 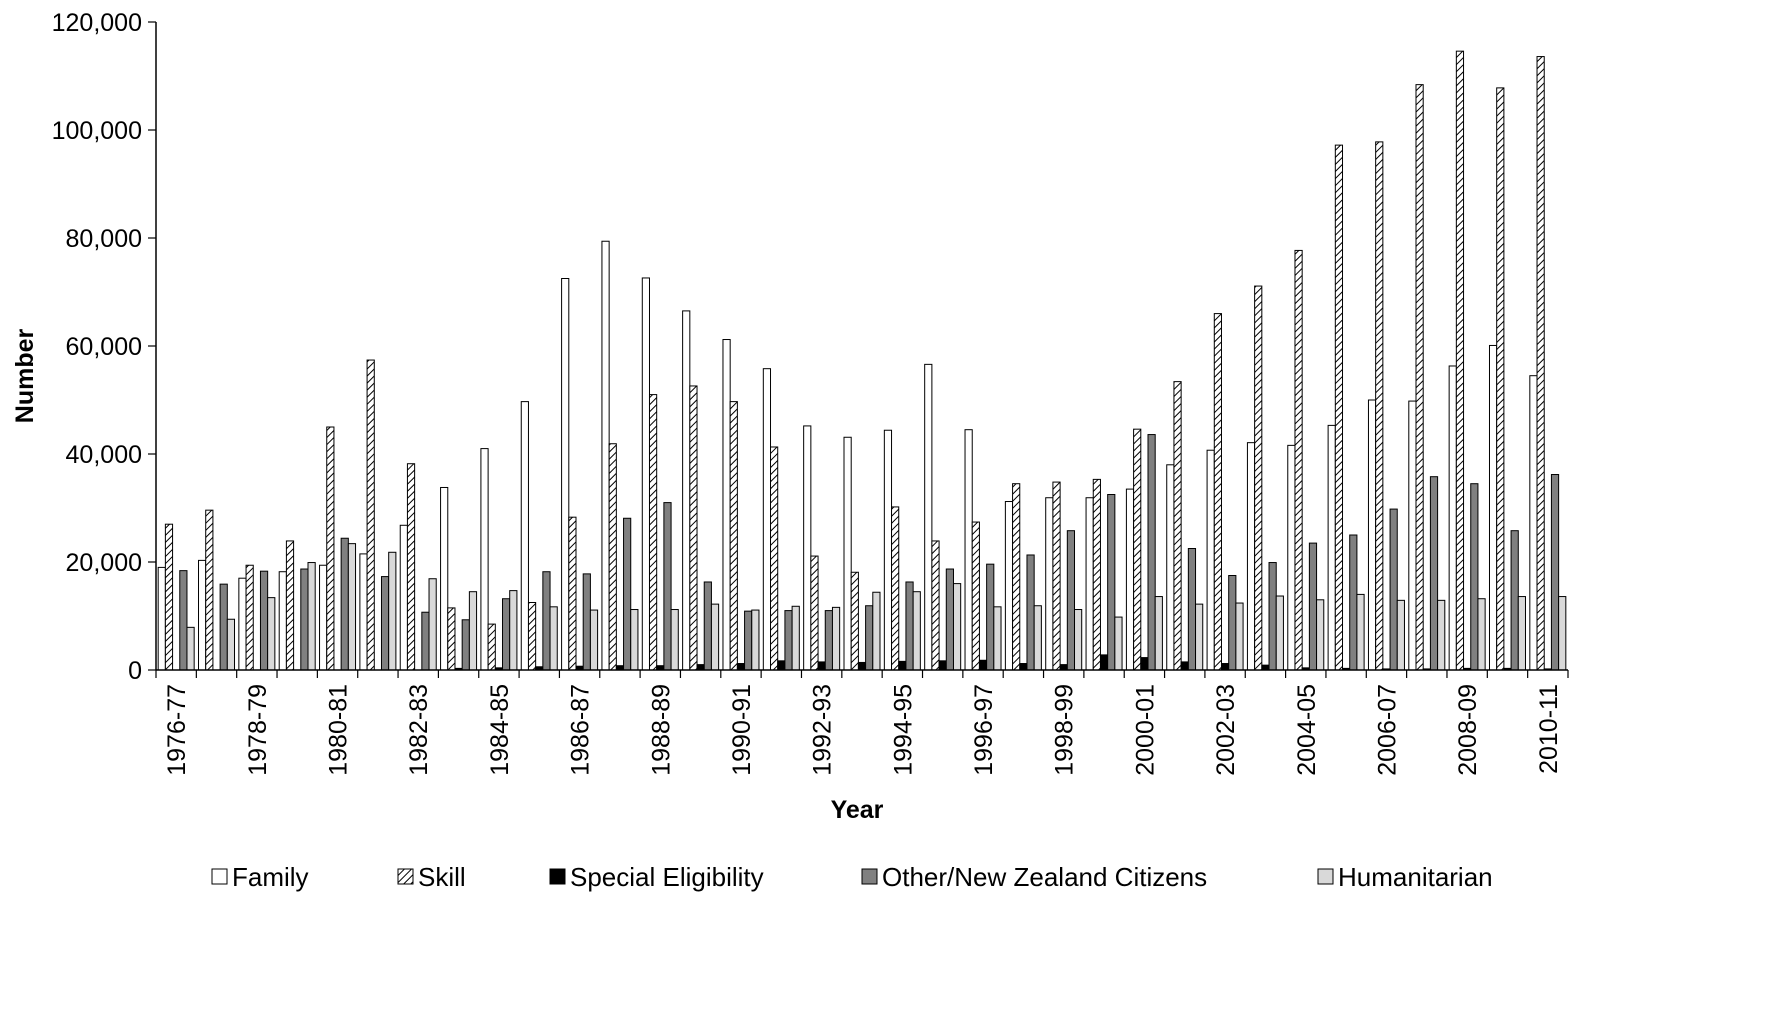 What do you see at coordinates (419, 730) in the screenshot?
I see `x-tick-label: 1982-83` at bounding box center [419, 730].